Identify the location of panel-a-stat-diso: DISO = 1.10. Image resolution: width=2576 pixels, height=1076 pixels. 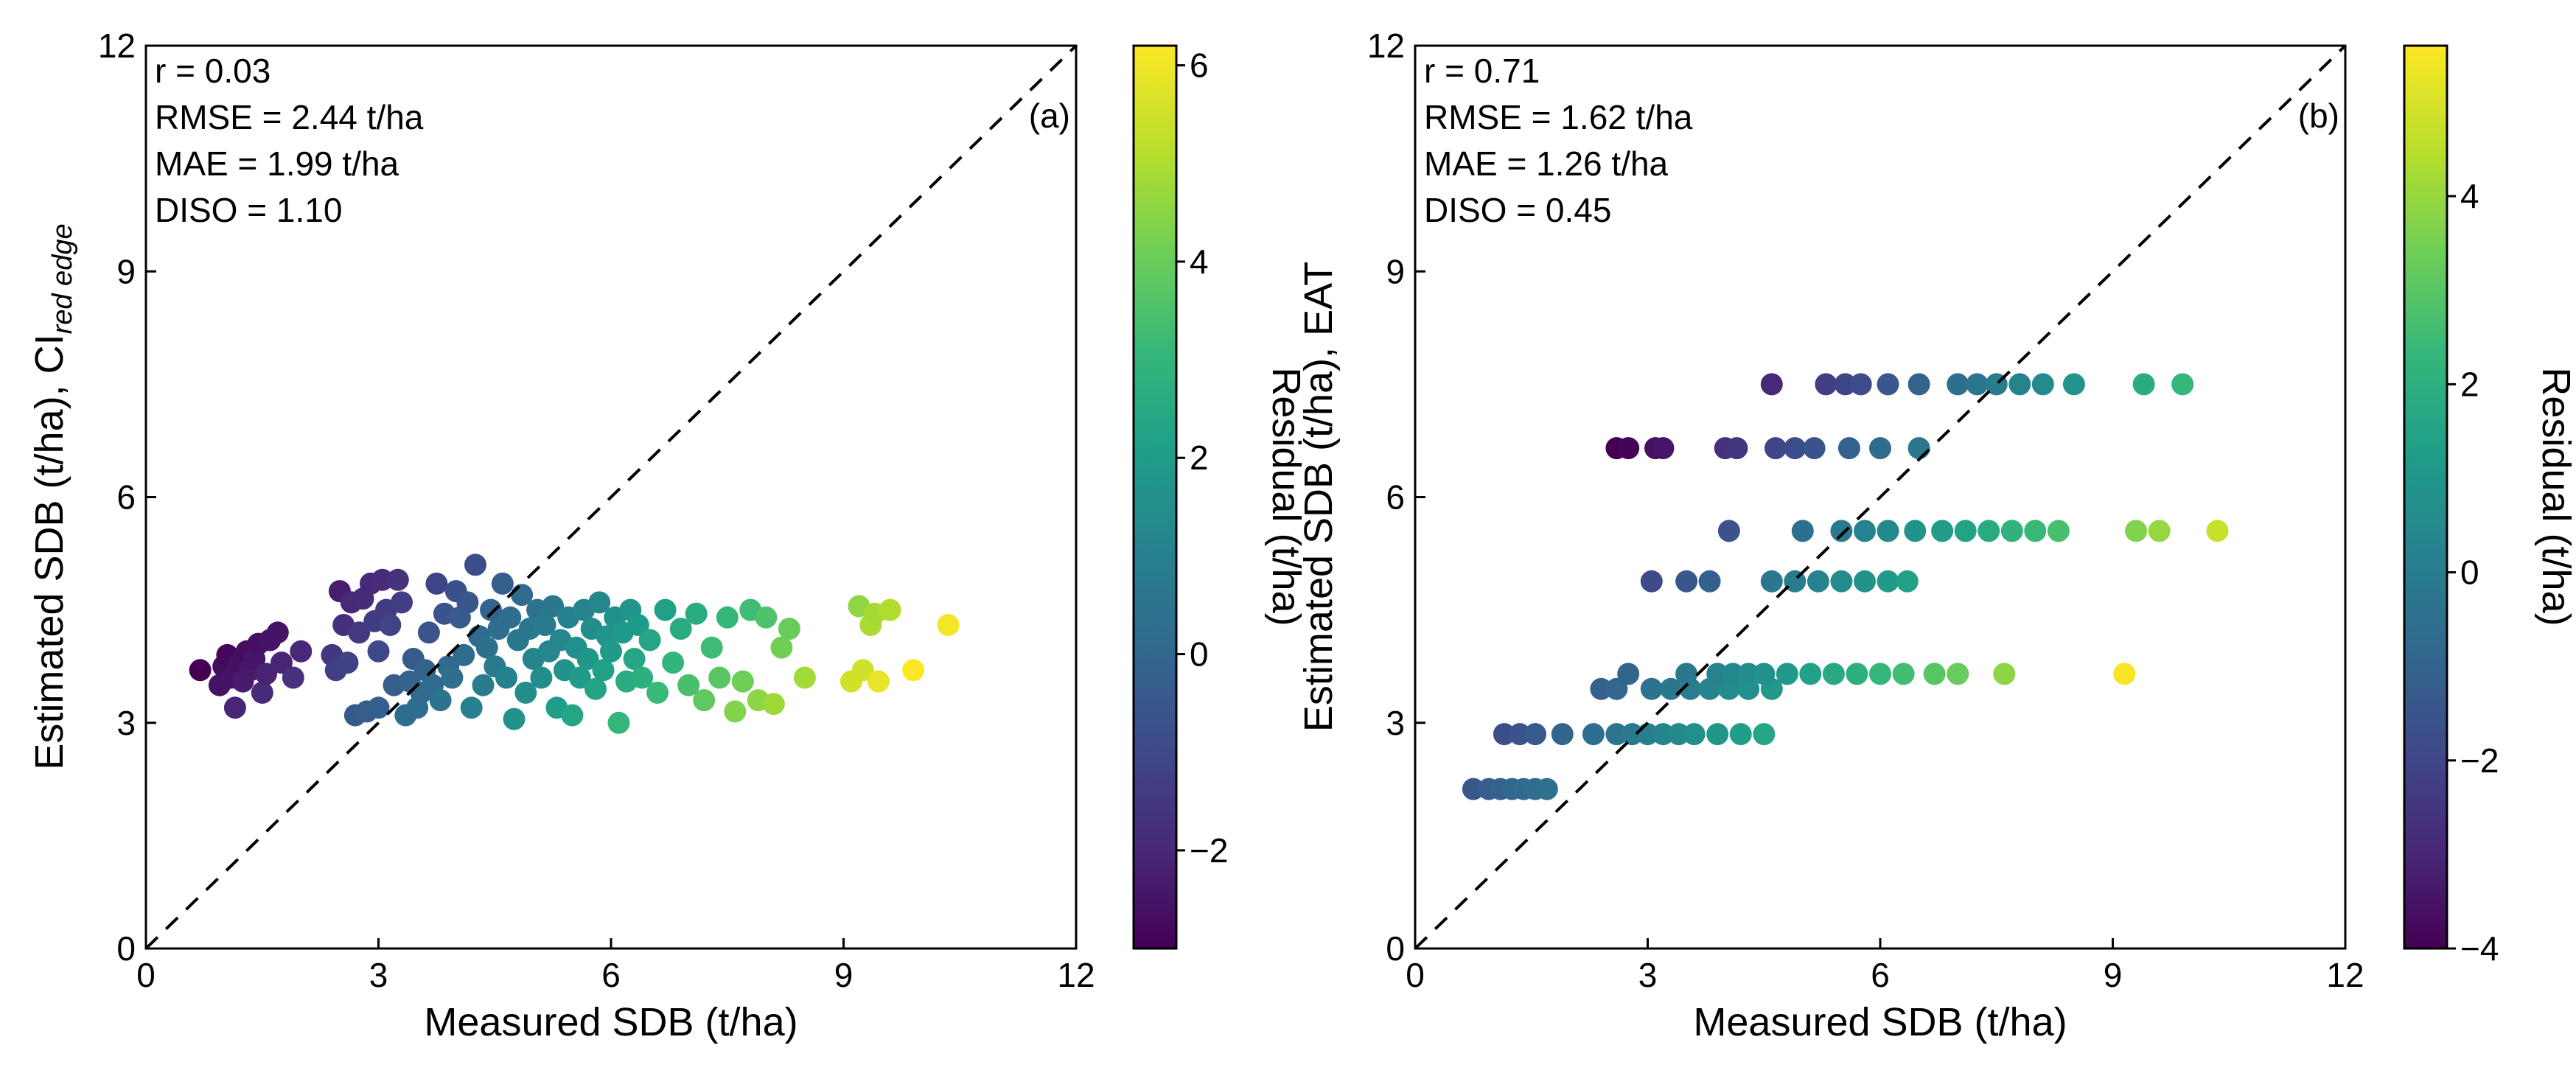
(248, 210).